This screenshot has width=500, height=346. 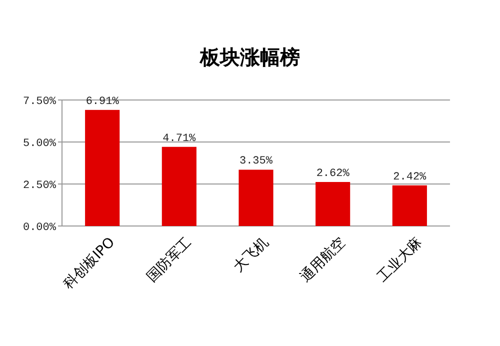 What do you see at coordinates (323, 260) in the screenshot?
I see `x-tick-label: 通用航空` at bounding box center [323, 260].